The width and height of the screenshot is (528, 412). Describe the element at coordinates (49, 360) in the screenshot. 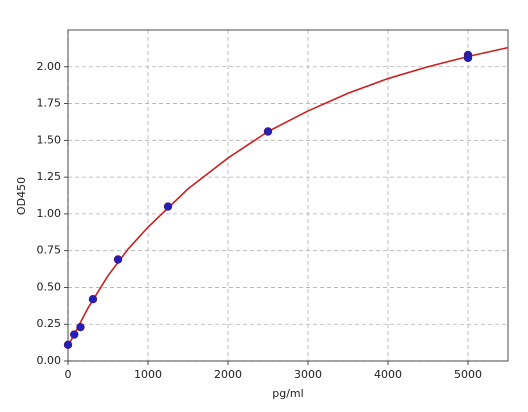

I see `y-tick-label: 0.00` at that location.